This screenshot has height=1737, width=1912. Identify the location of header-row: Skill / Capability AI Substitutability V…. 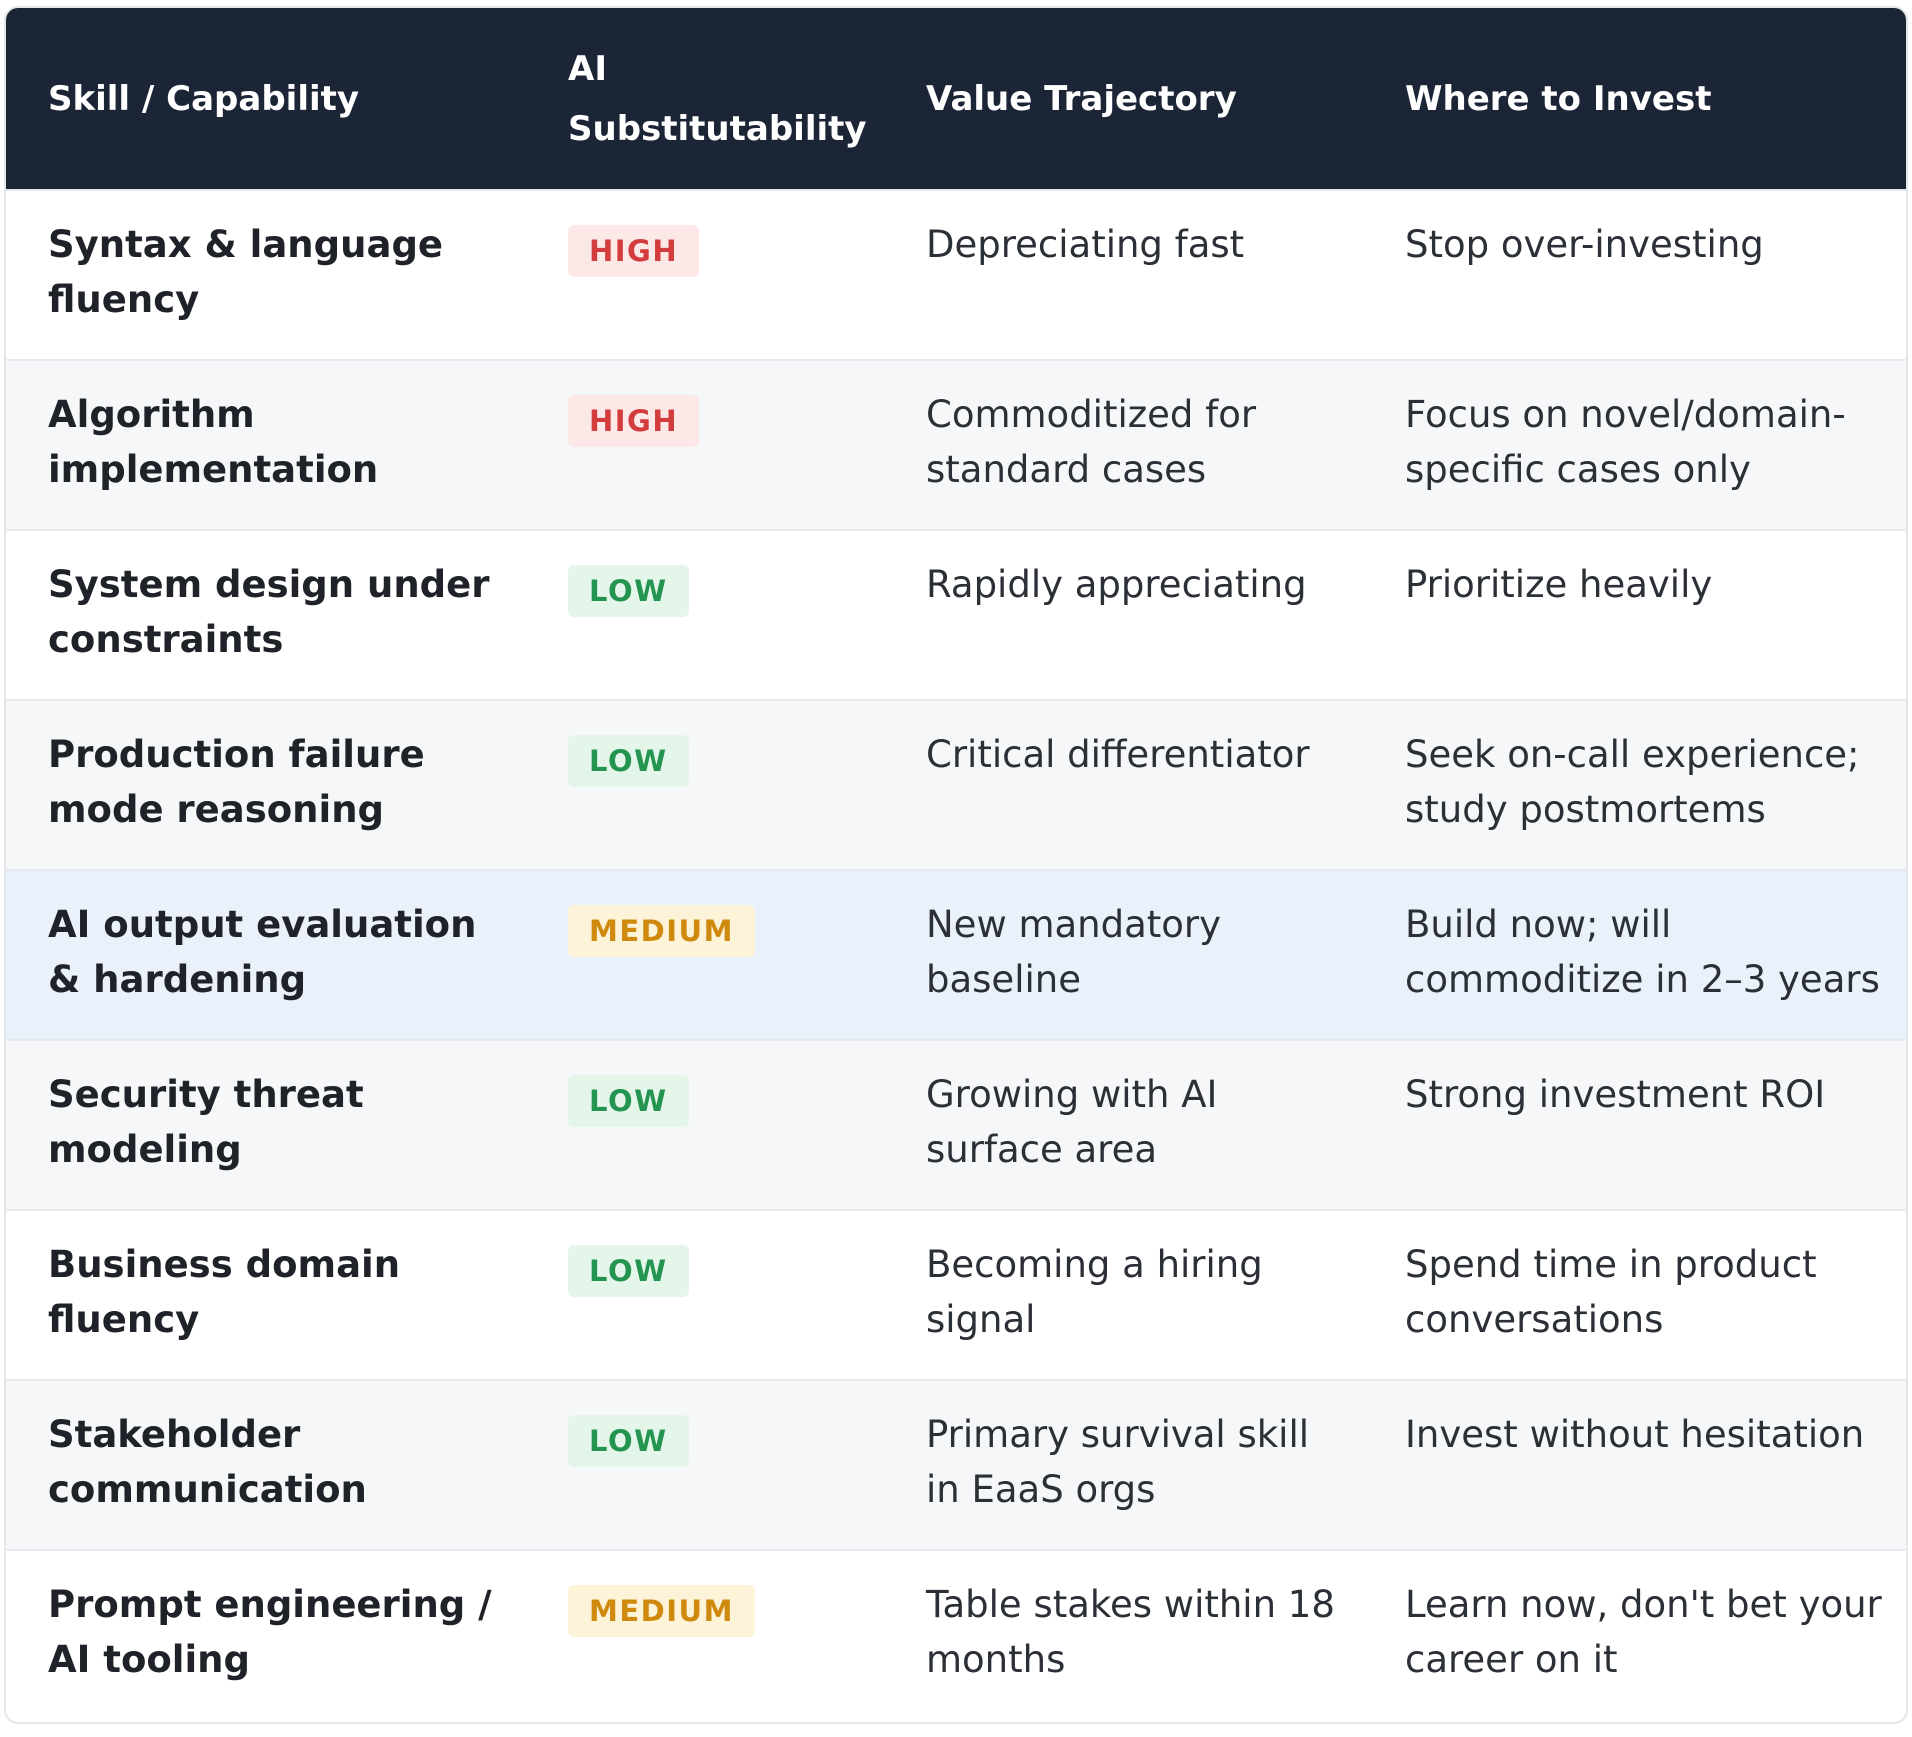
(956, 99).